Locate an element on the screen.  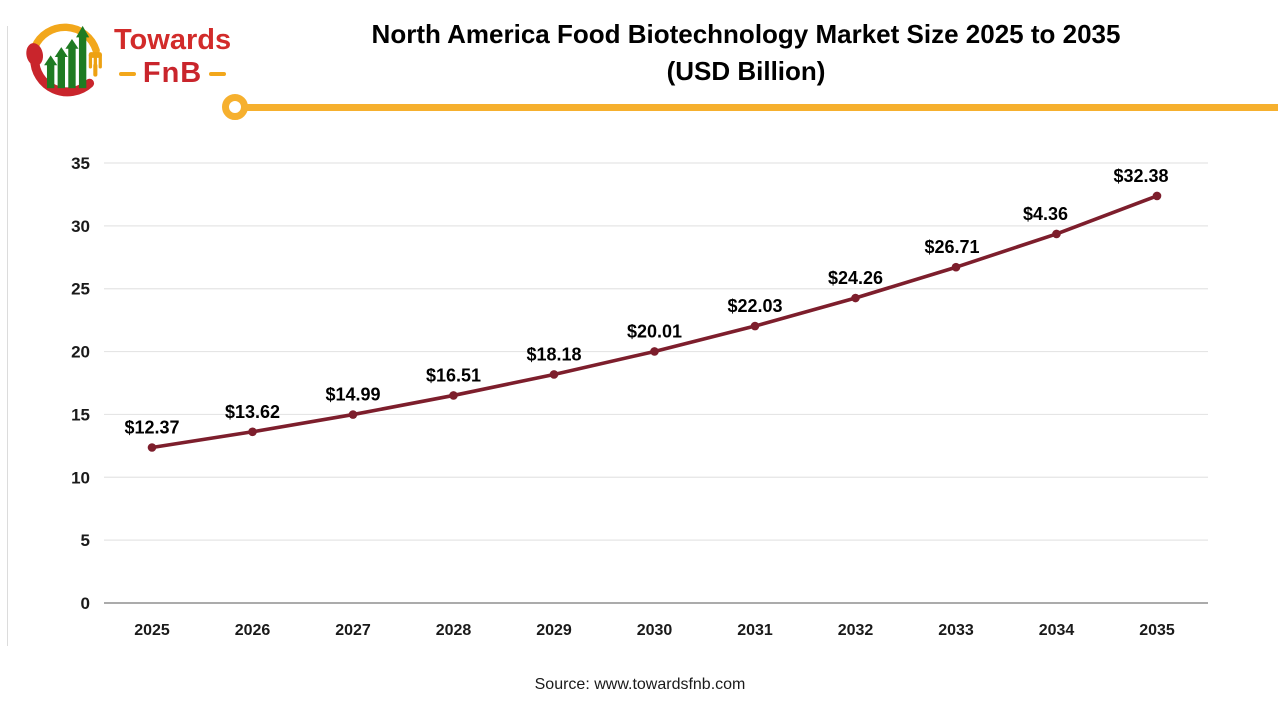
y-tick-label: 30 is located at coordinates (80, 226).